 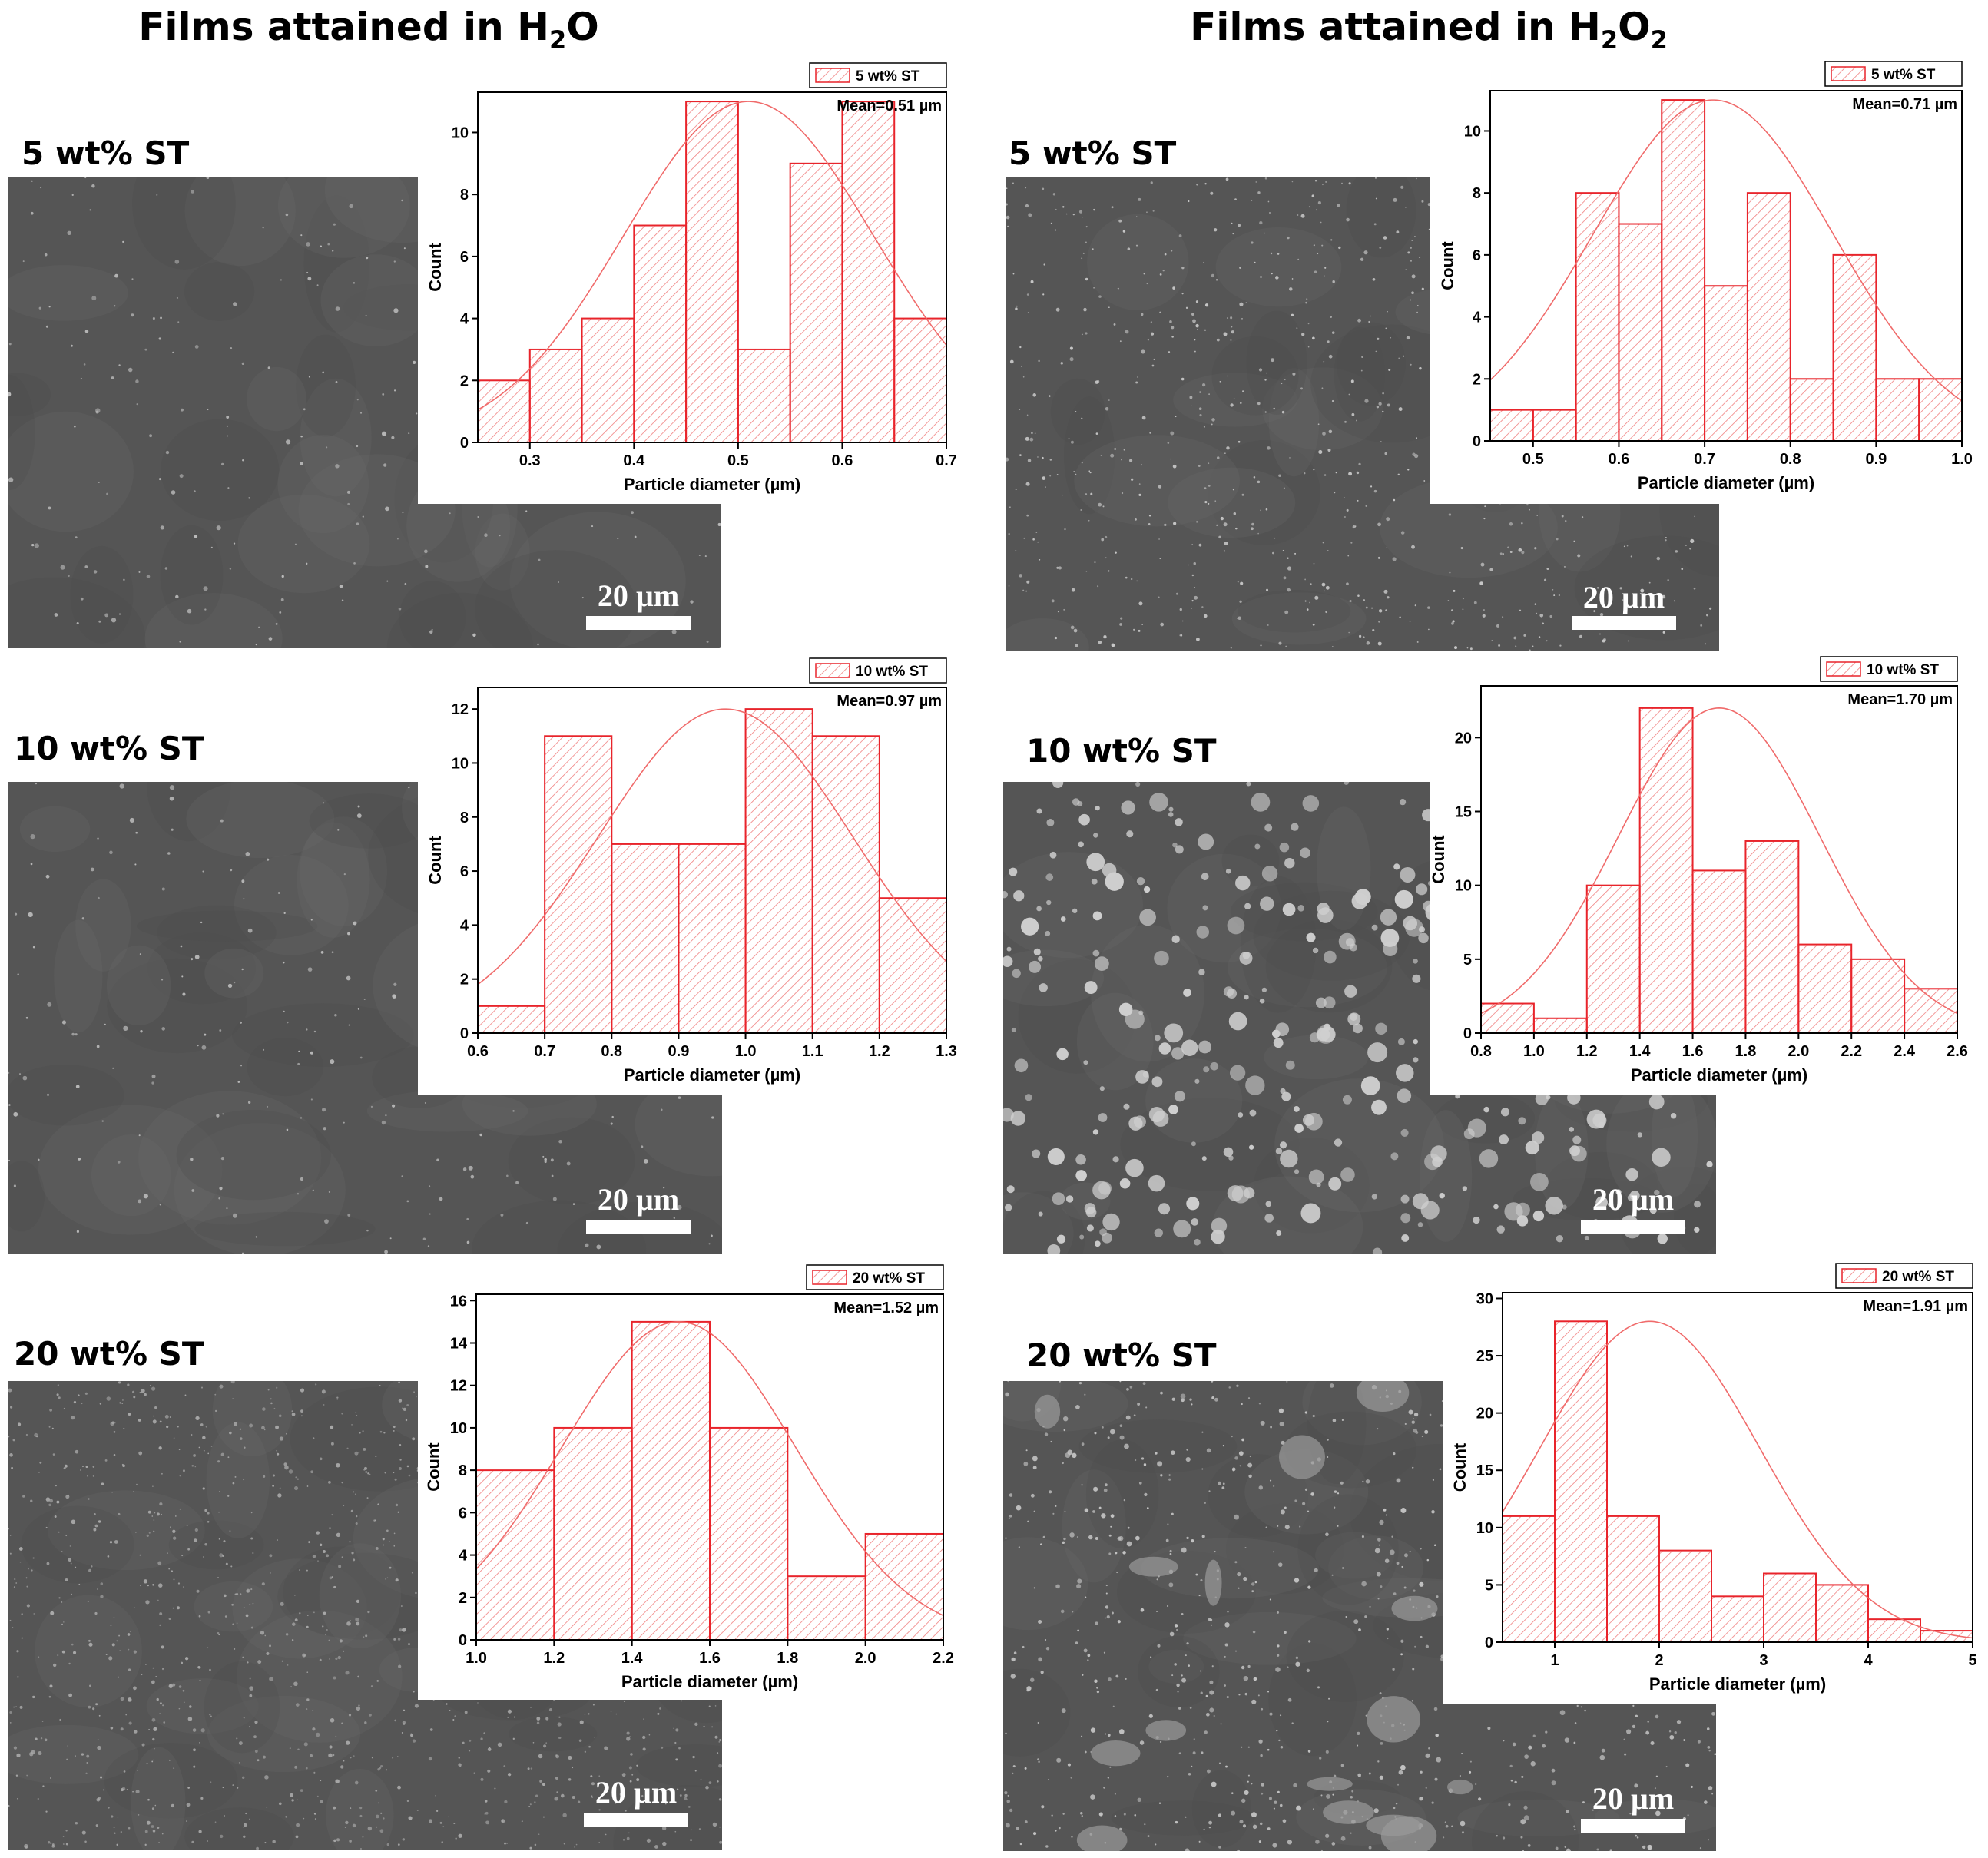 What do you see at coordinates (1610, 40) in the screenshot?
I see `column-title-subscript: 2` at bounding box center [1610, 40].